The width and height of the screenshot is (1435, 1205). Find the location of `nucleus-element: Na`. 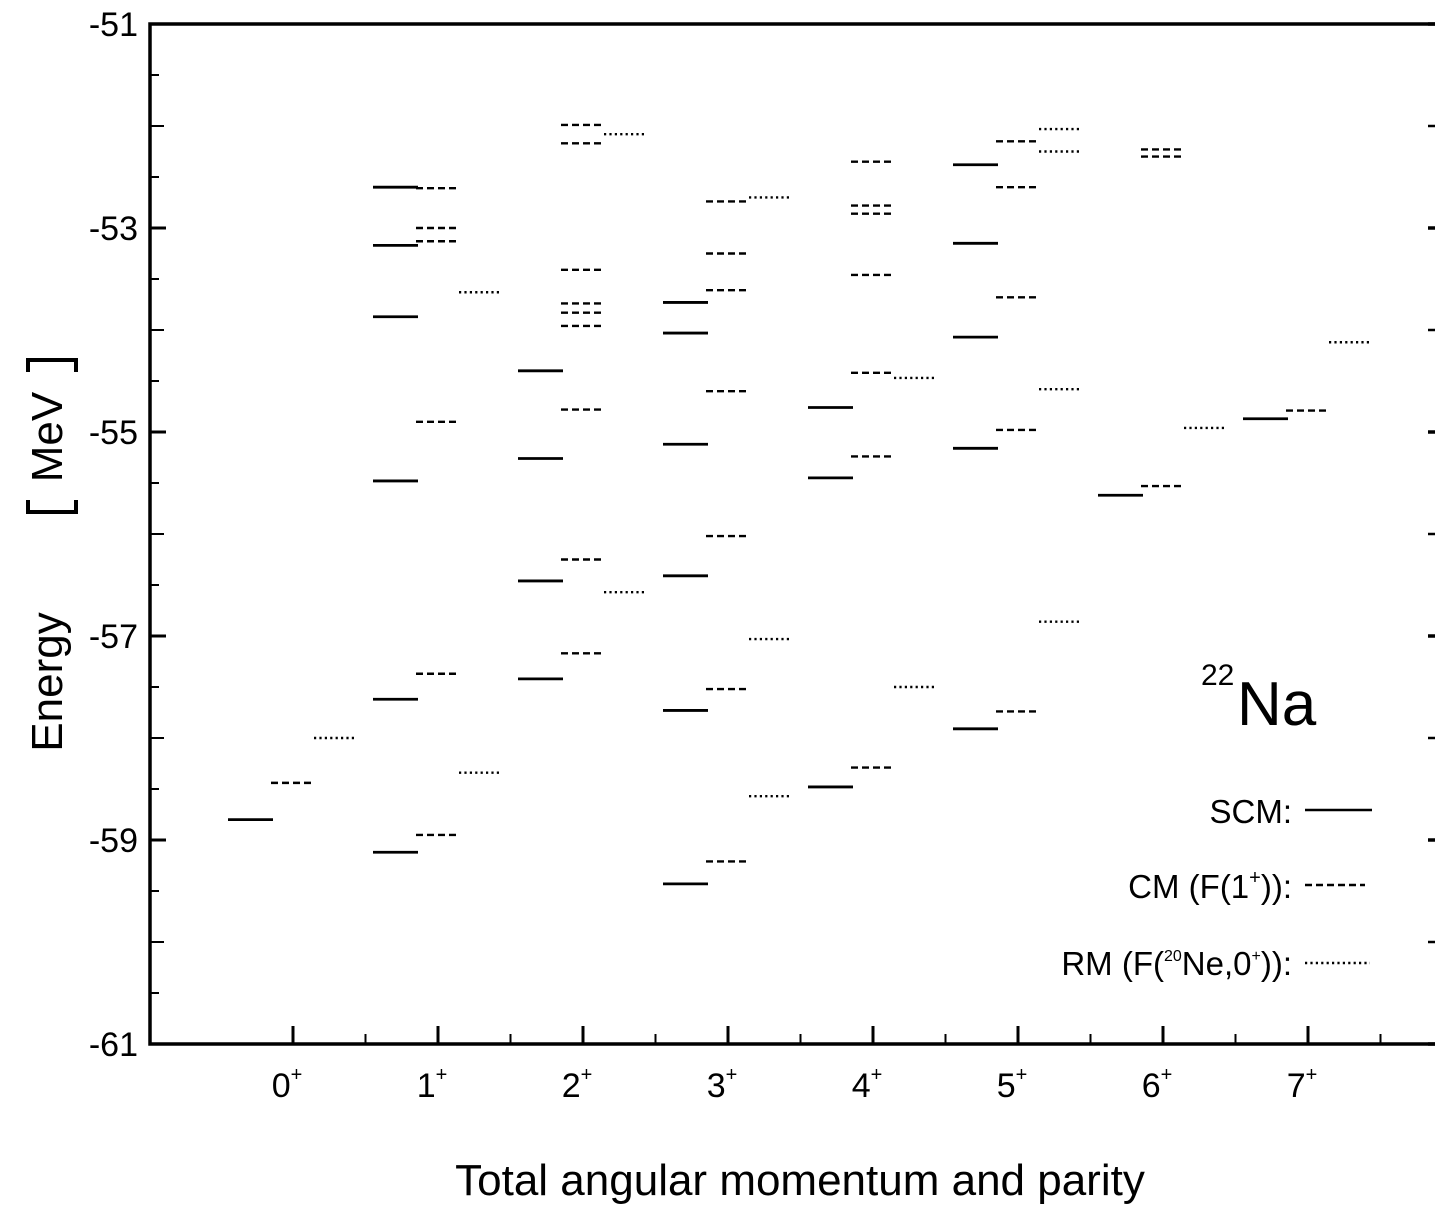

nucleus-element: Na is located at coordinates (1277, 704).